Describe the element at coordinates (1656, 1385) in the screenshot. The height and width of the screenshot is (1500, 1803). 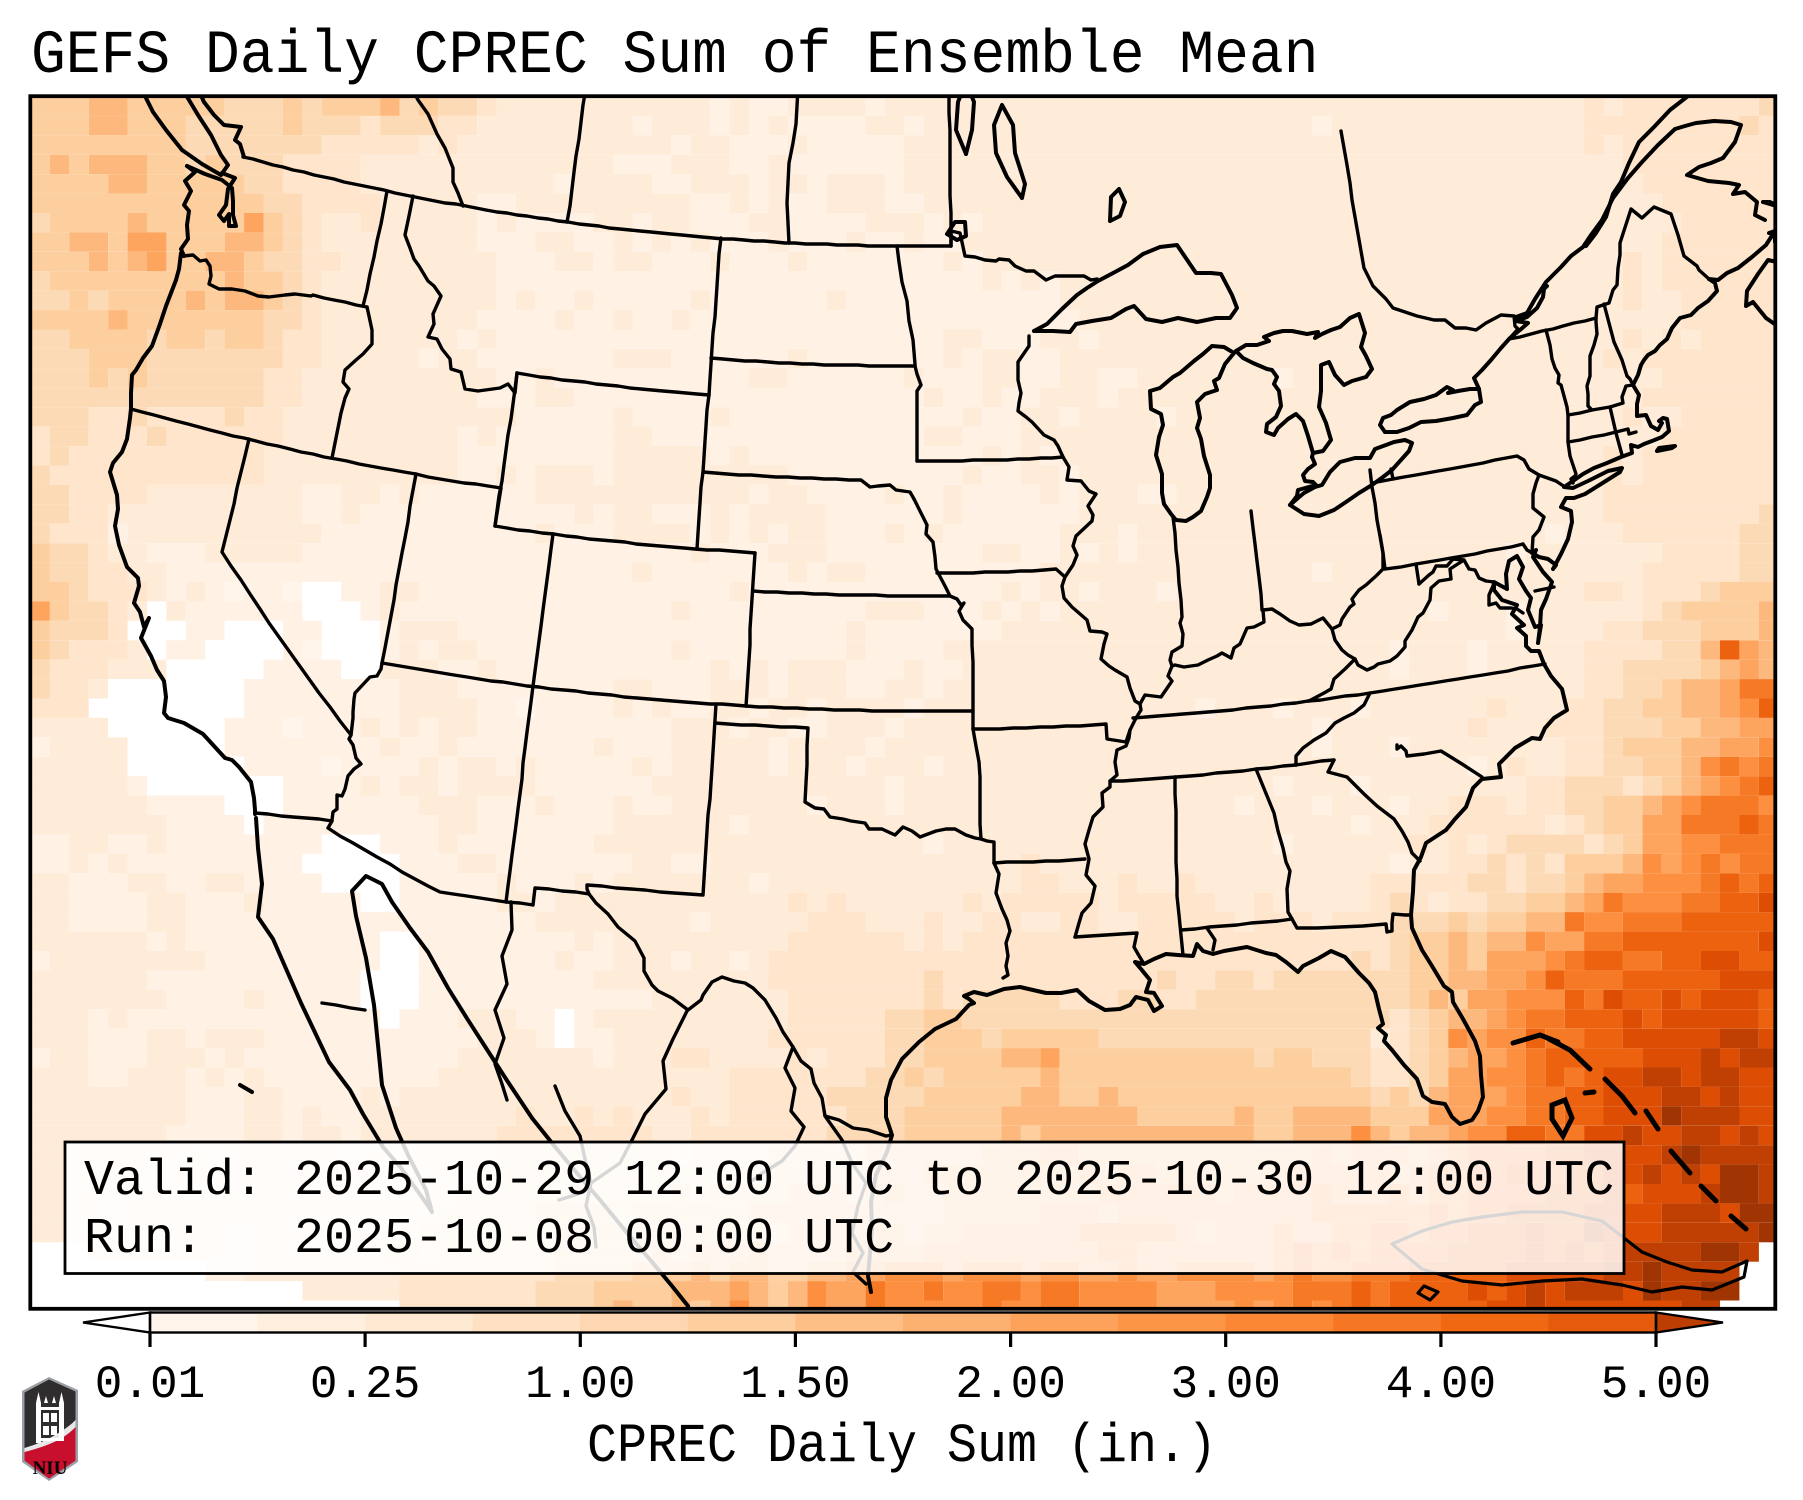
I see `svg-text: 5.00` at that location.